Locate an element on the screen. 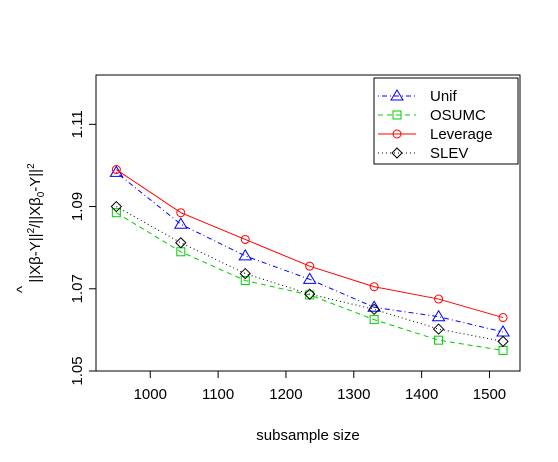 This screenshot has width=558, height=462. x-tick-label: 1100 is located at coordinates (218, 394).